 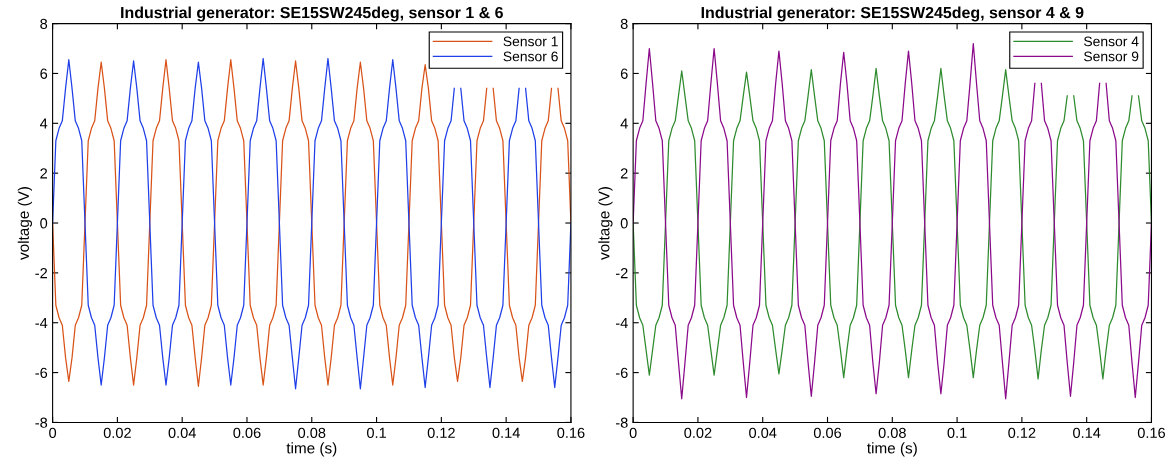 What do you see at coordinates (892, 14) in the screenshot?
I see `chart-title: Industrial generator: SE15SW245deg, sensor 4 & 9` at bounding box center [892, 14].